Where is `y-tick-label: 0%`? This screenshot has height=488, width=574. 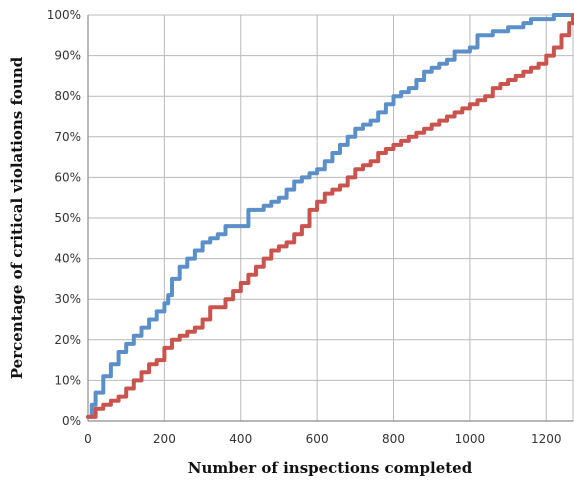 y-tick-label: 0% is located at coordinates (71, 421).